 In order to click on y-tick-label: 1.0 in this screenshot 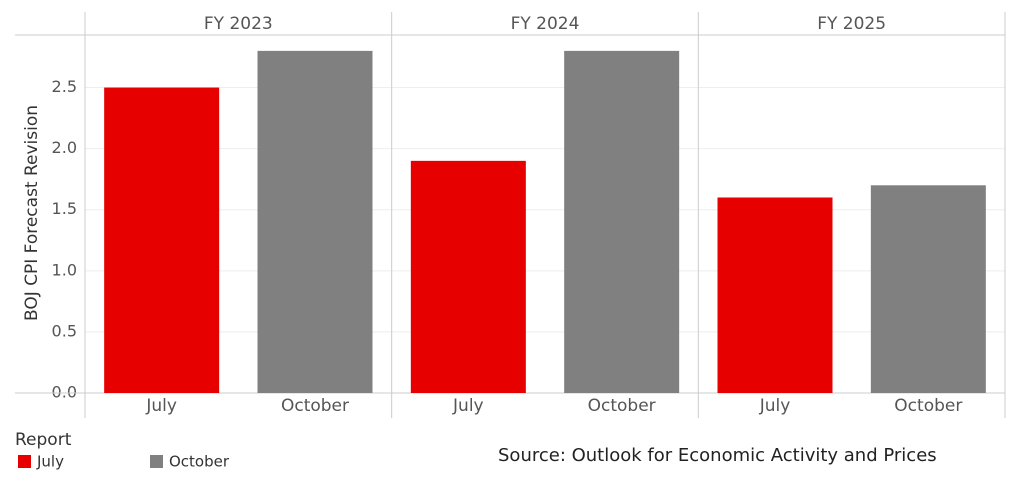, I will do `click(64, 269)`.